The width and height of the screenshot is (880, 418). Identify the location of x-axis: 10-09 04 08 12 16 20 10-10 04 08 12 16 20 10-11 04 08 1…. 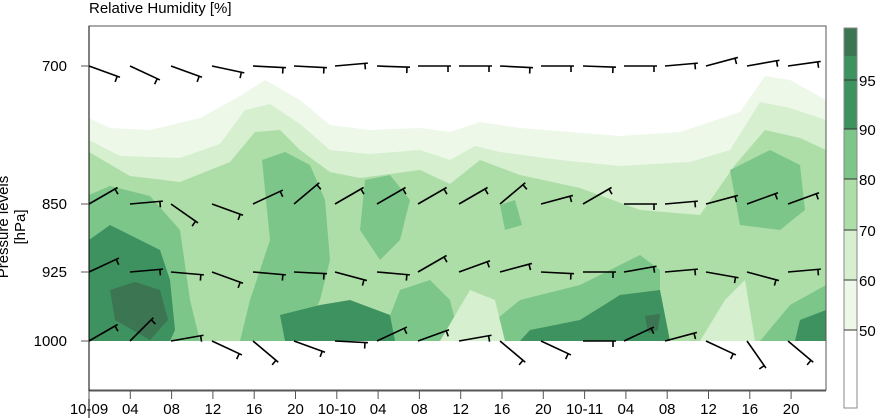
(448, 404).